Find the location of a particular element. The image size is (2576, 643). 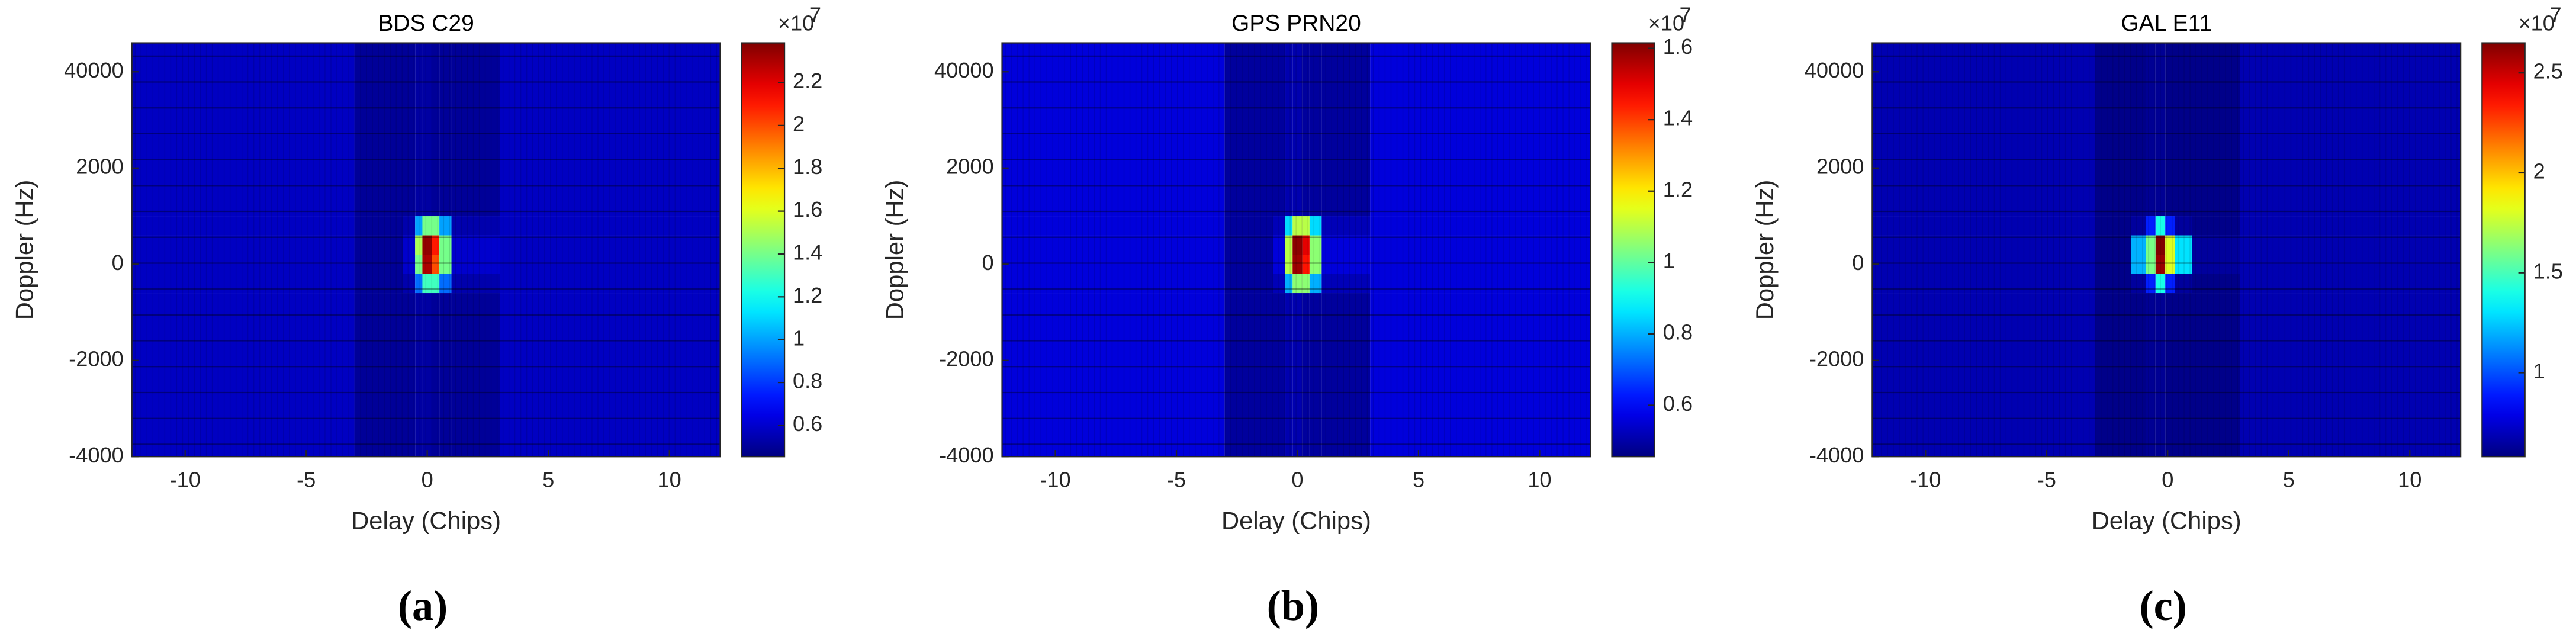

colorbar-tick-label: 2 is located at coordinates (799, 123).